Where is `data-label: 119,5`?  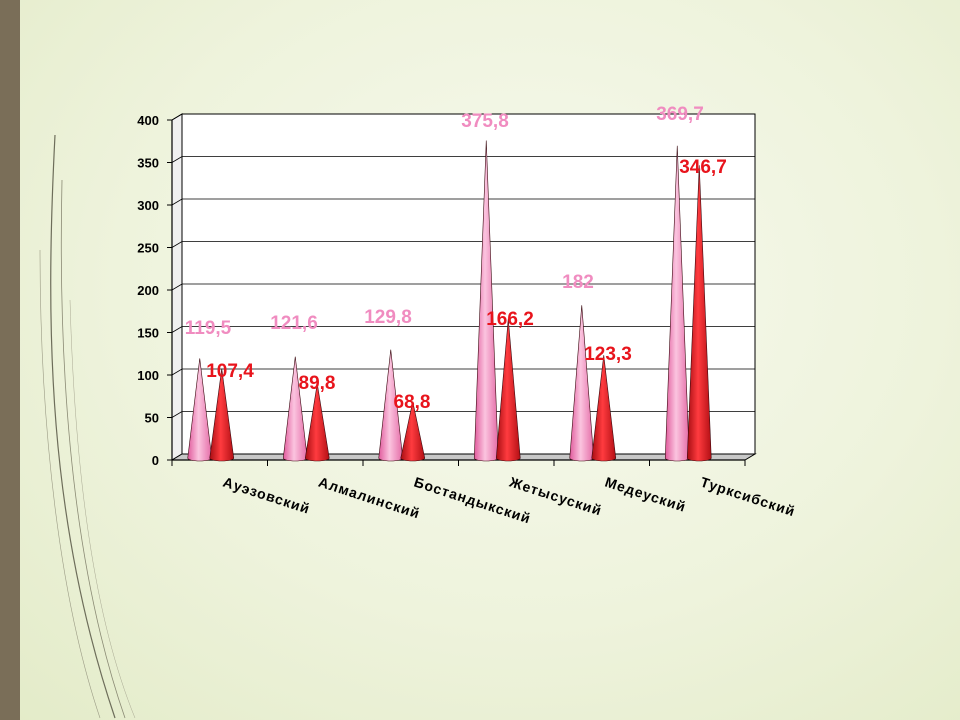
data-label: 119,5 is located at coordinates (208, 328).